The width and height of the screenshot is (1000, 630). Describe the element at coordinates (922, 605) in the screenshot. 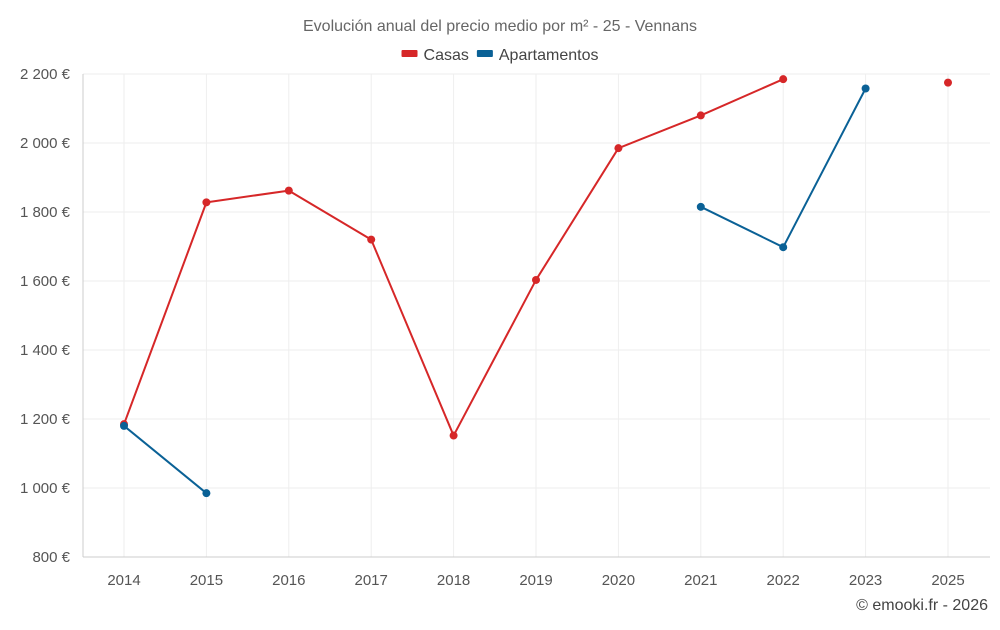

I see `credit-text: © emooki.fr - 2026` at that location.